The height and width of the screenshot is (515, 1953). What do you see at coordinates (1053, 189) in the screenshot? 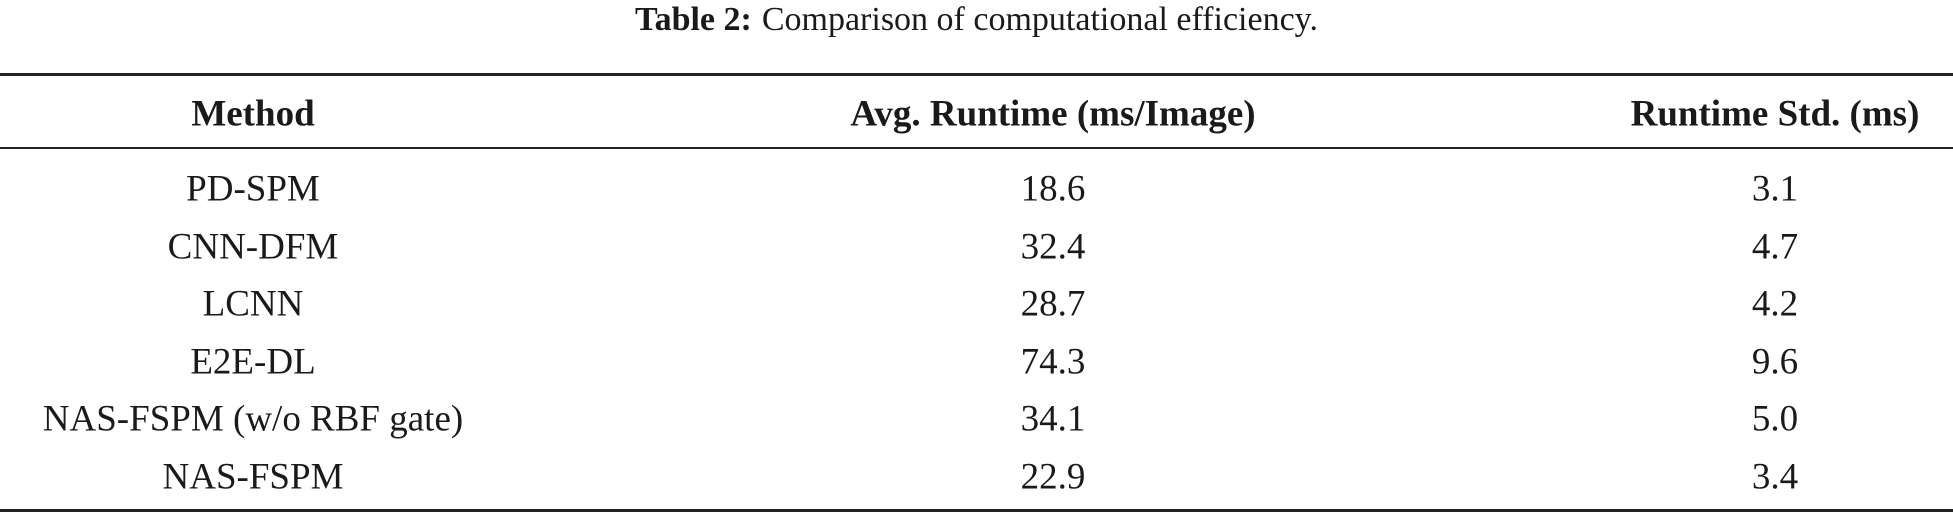
I see `table-cell: 18.6` at bounding box center [1053, 189].